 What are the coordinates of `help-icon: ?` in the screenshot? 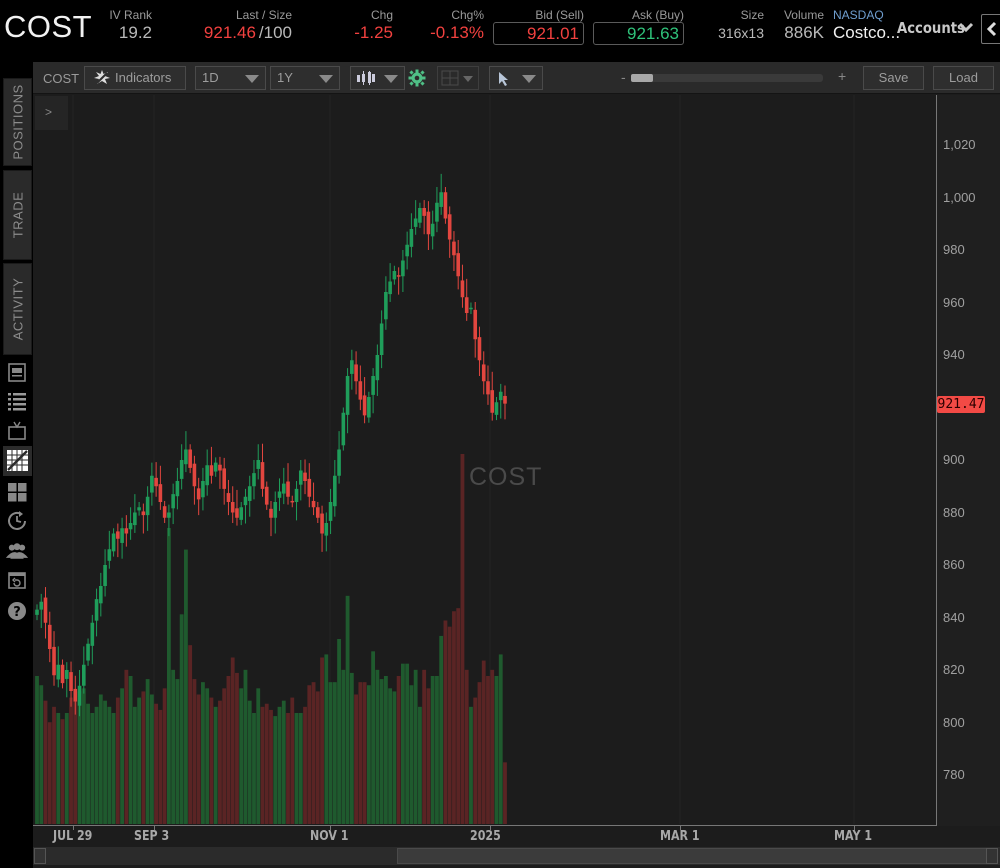 It's located at (17, 611).